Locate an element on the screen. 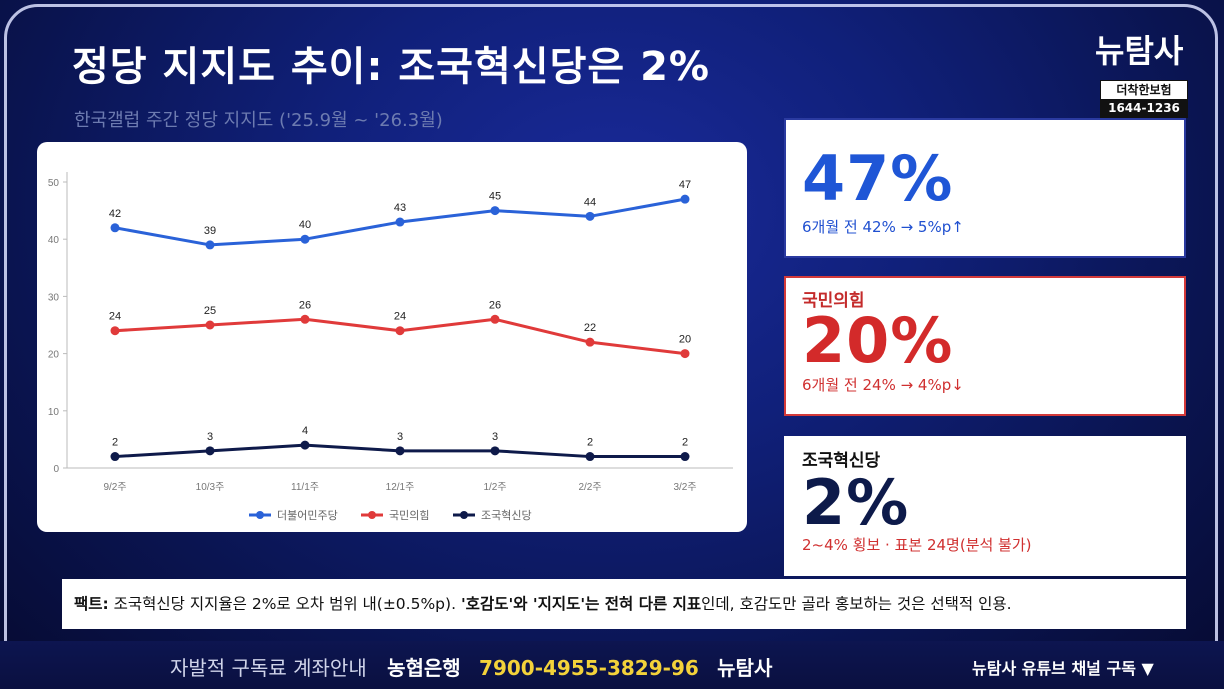  insurance-ad: 더착한보험 1644-1236 is located at coordinates (1144, 99).